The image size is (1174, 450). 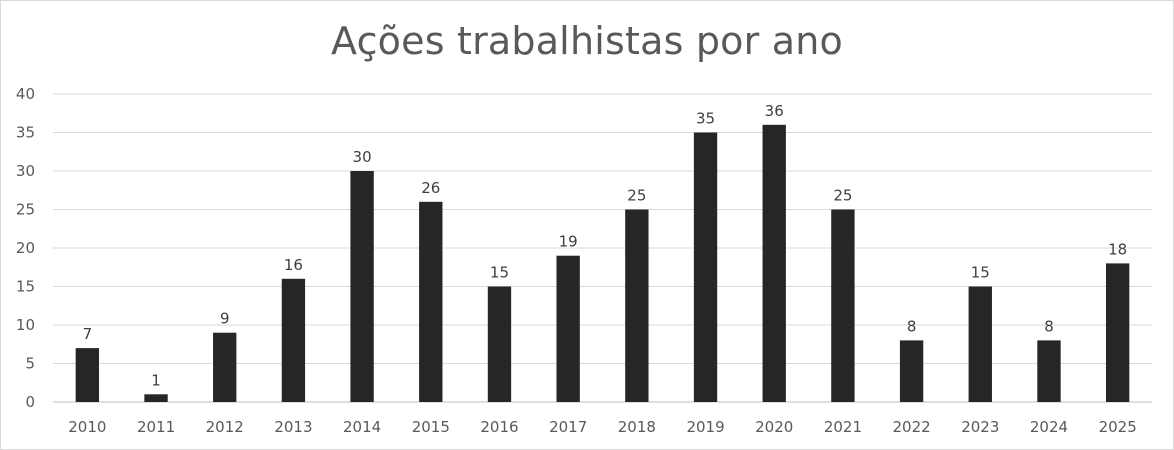 What do you see at coordinates (637, 427) in the screenshot?
I see `x-tick-label: 2018` at bounding box center [637, 427].